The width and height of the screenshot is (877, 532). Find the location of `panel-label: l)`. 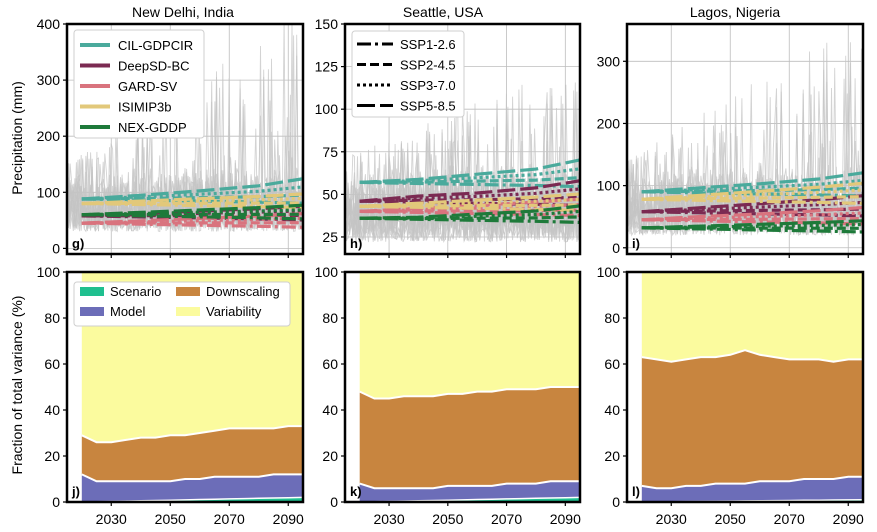

panel-label: l) is located at coordinates (636, 491).